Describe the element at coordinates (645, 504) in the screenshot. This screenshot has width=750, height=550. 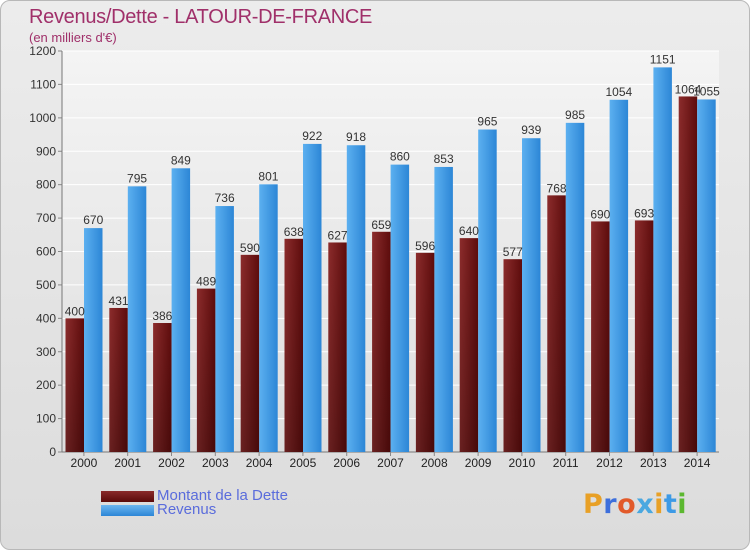
I see `logo-letter: x` at that location.